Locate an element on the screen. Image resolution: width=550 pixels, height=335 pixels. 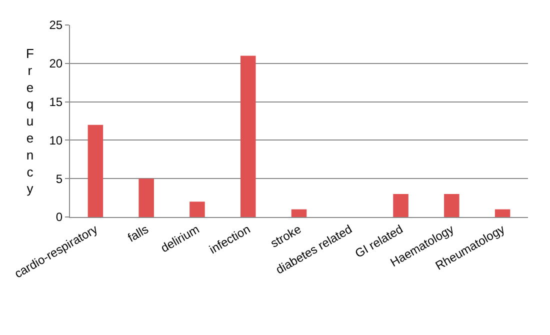
x-tick-label: stroke is located at coordinates (286, 236).